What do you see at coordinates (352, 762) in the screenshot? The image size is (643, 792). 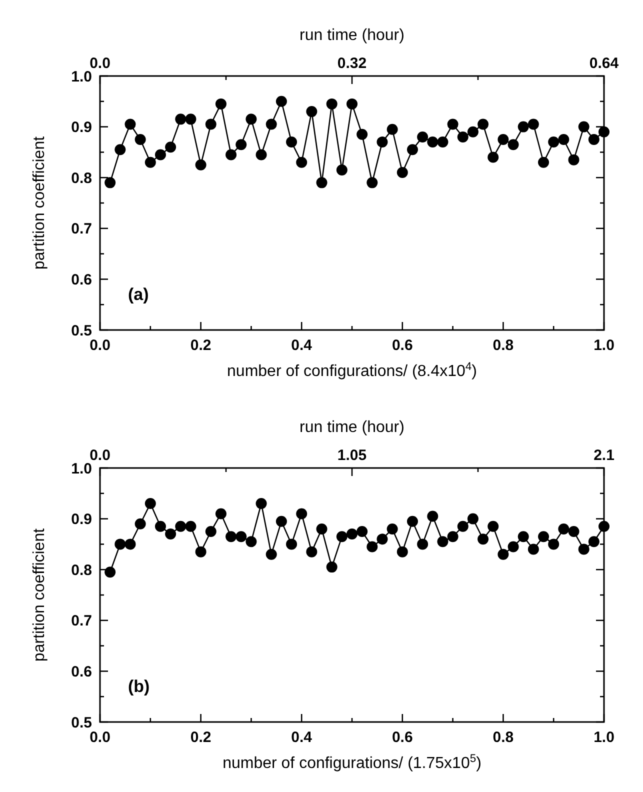 I see `x-axis-title: number of configurations/ (1.75x10$^{5}$)` at bounding box center [352, 762].